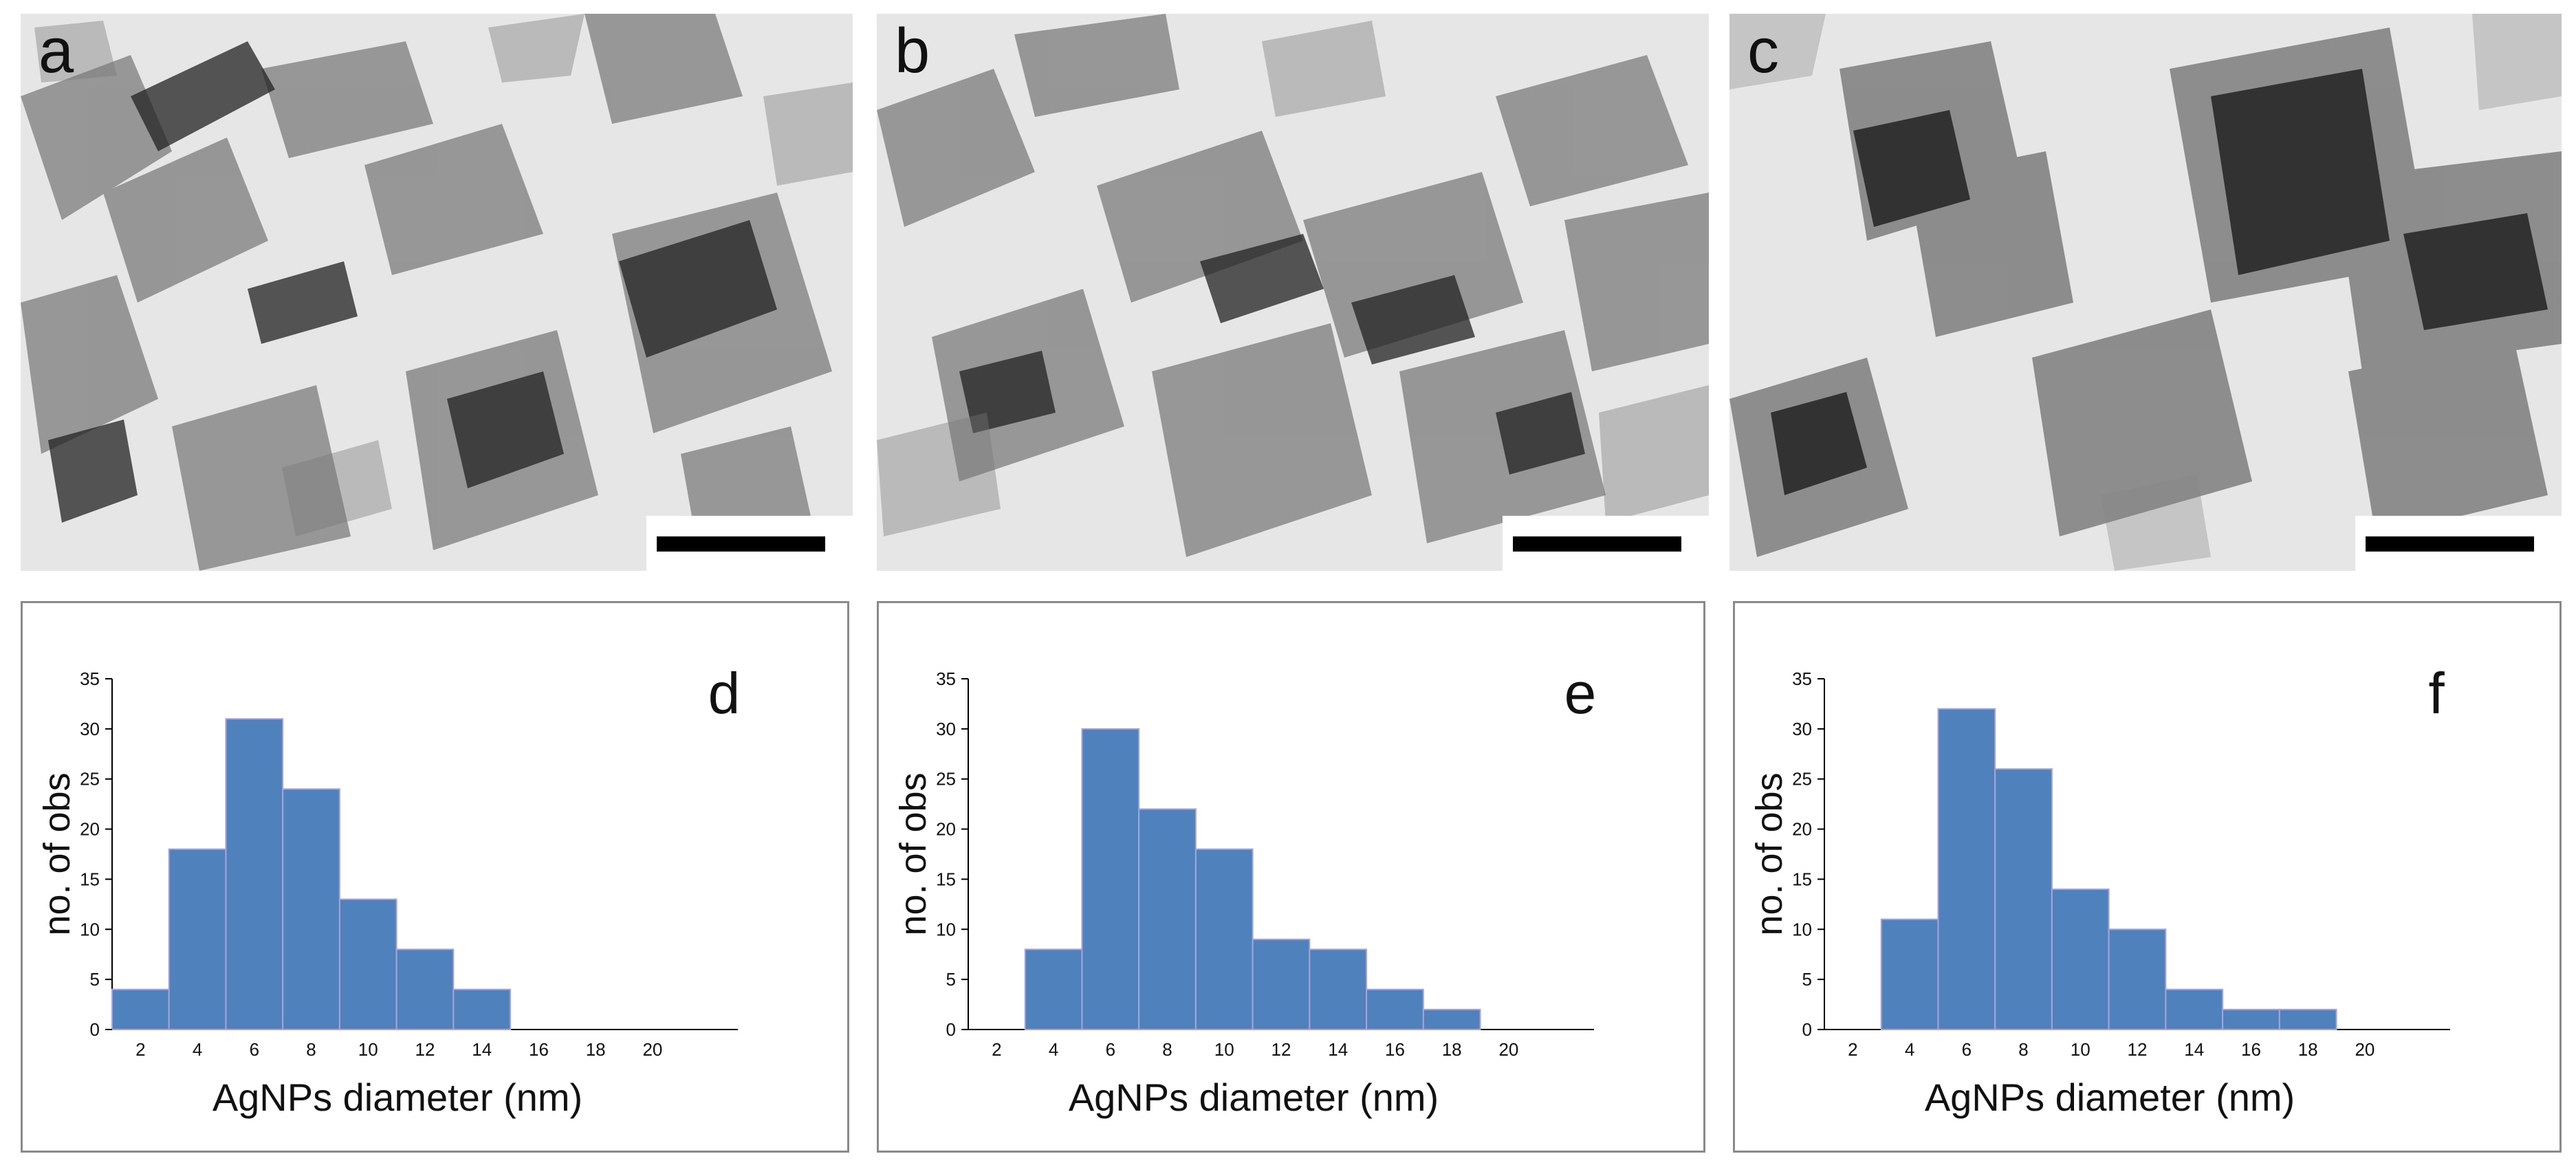 This screenshot has width=2576, height=1176. Describe the element at coordinates (724, 693) in the screenshot. I see `chart-panel-letter: d` at that location.